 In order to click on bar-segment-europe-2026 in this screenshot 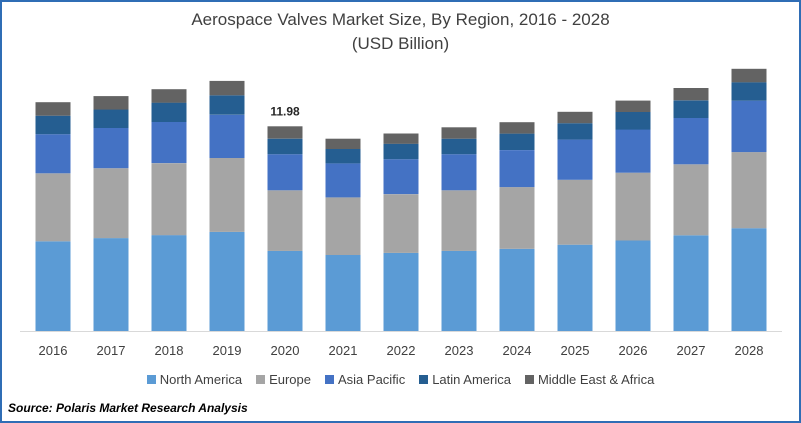, I will do `click(633, 206)`.